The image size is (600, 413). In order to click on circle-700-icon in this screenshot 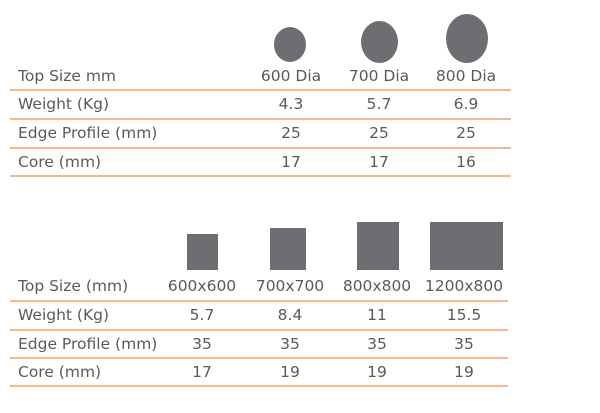, I will do `click(379, 42)`.